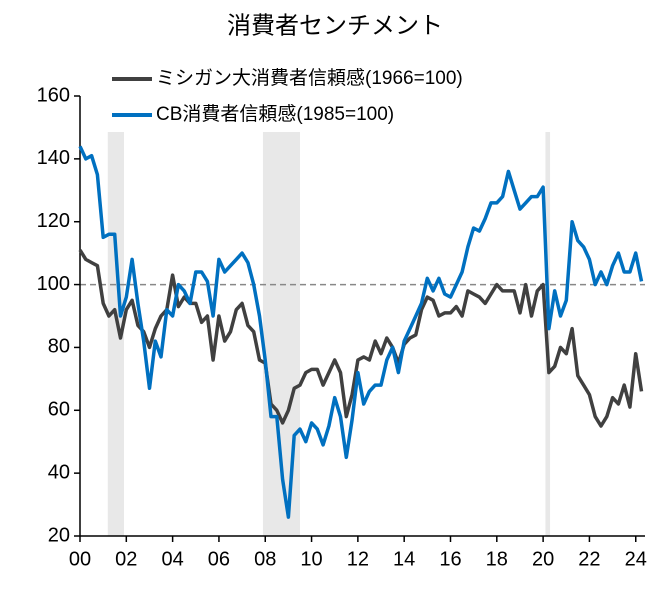 The image size is (671, 589). Describe the element at coordinates (309, 78) in the screenshot. I see `legend-label: ミシガン大消費者信頼感(1966=100)` at that location.